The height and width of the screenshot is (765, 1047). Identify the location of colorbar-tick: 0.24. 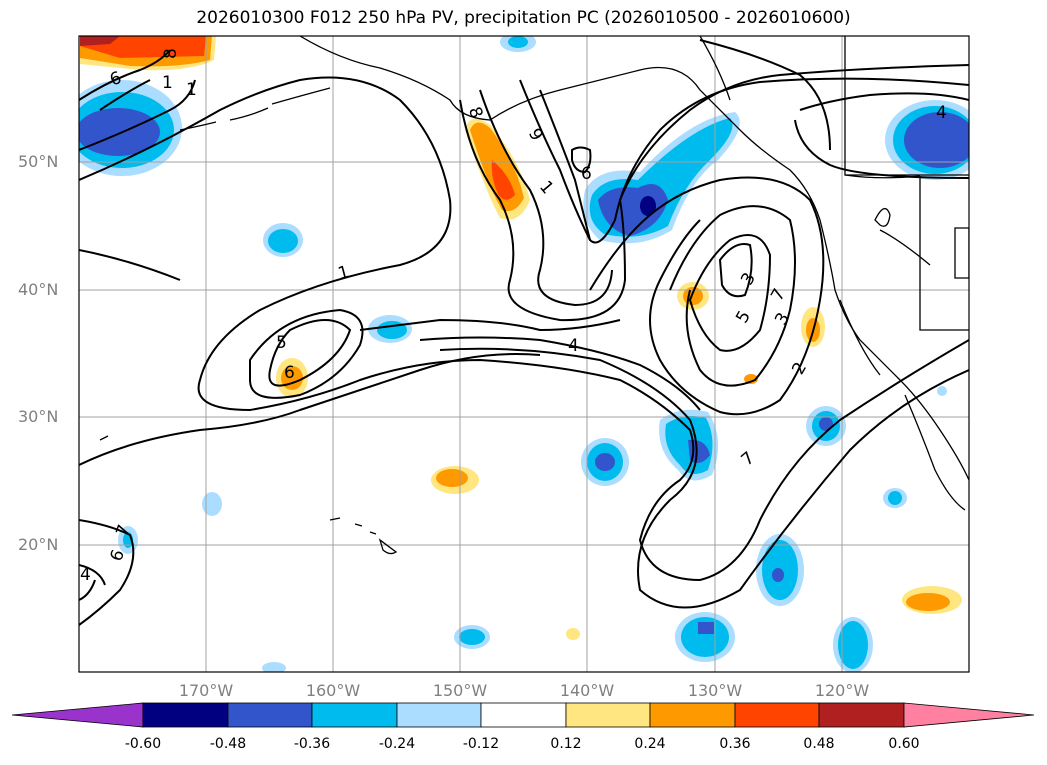
(650, 744).